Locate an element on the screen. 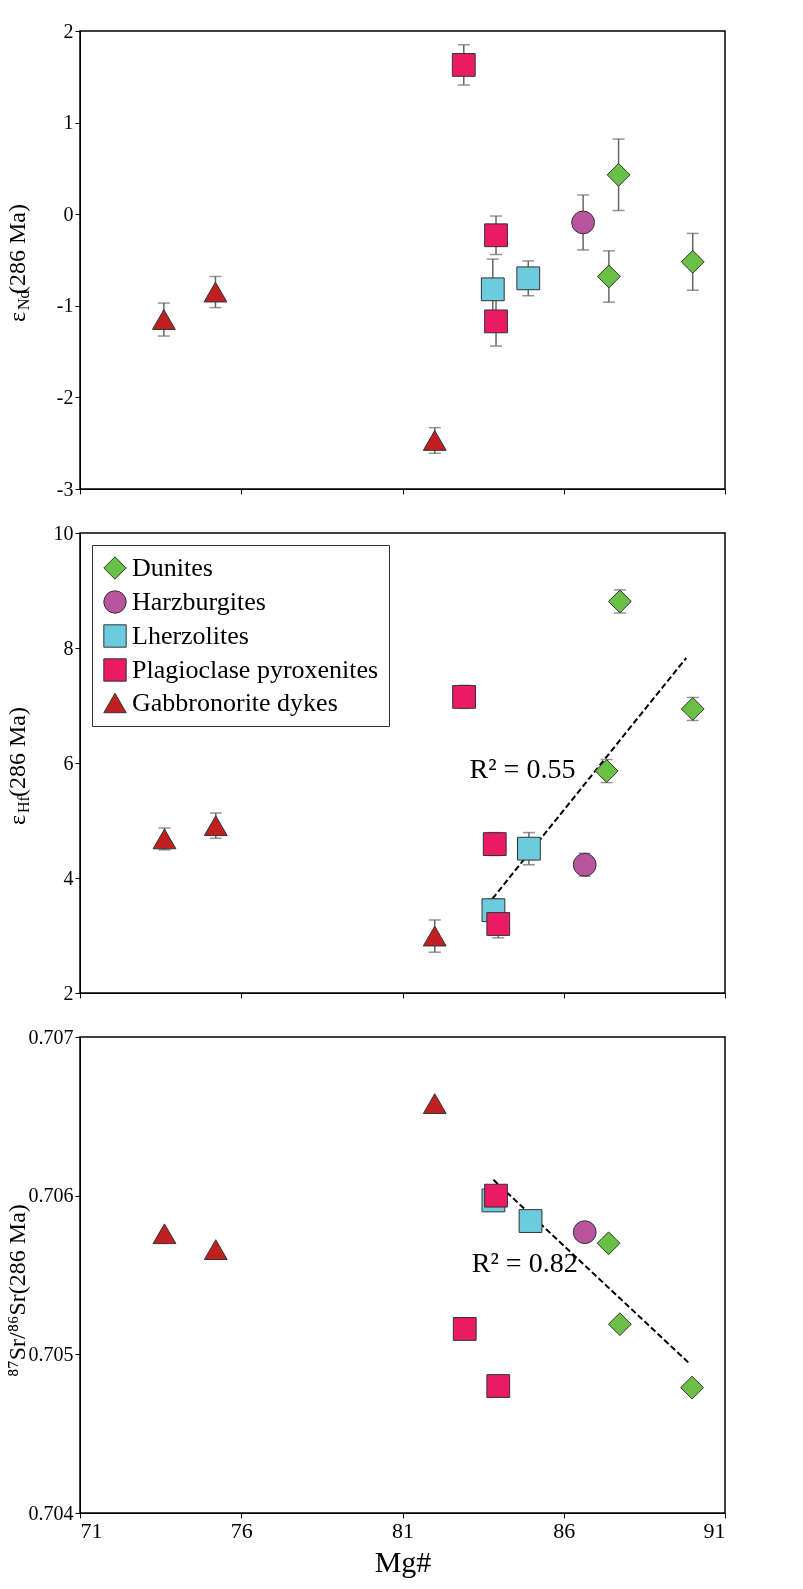  y-tick-label: 0.707 is located at coordinates (51, 1036).